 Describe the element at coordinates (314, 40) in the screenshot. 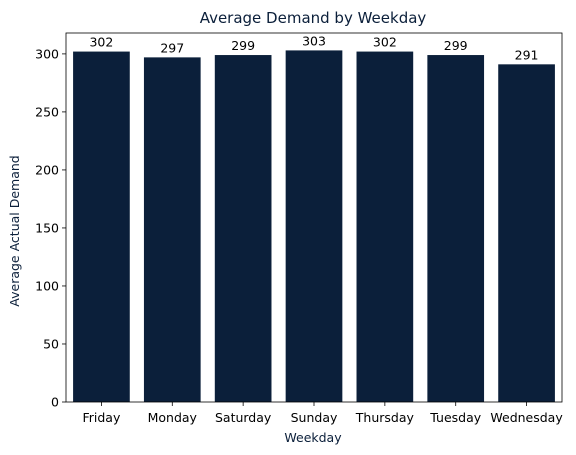

I see `data-label-sunday: 303` at that location.